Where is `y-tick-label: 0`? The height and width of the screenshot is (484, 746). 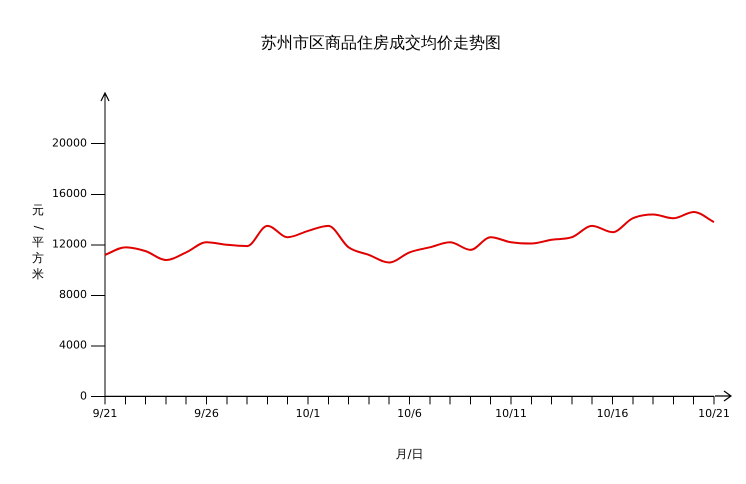
y-tick-label: 0 is located at coordinates (83, 395).